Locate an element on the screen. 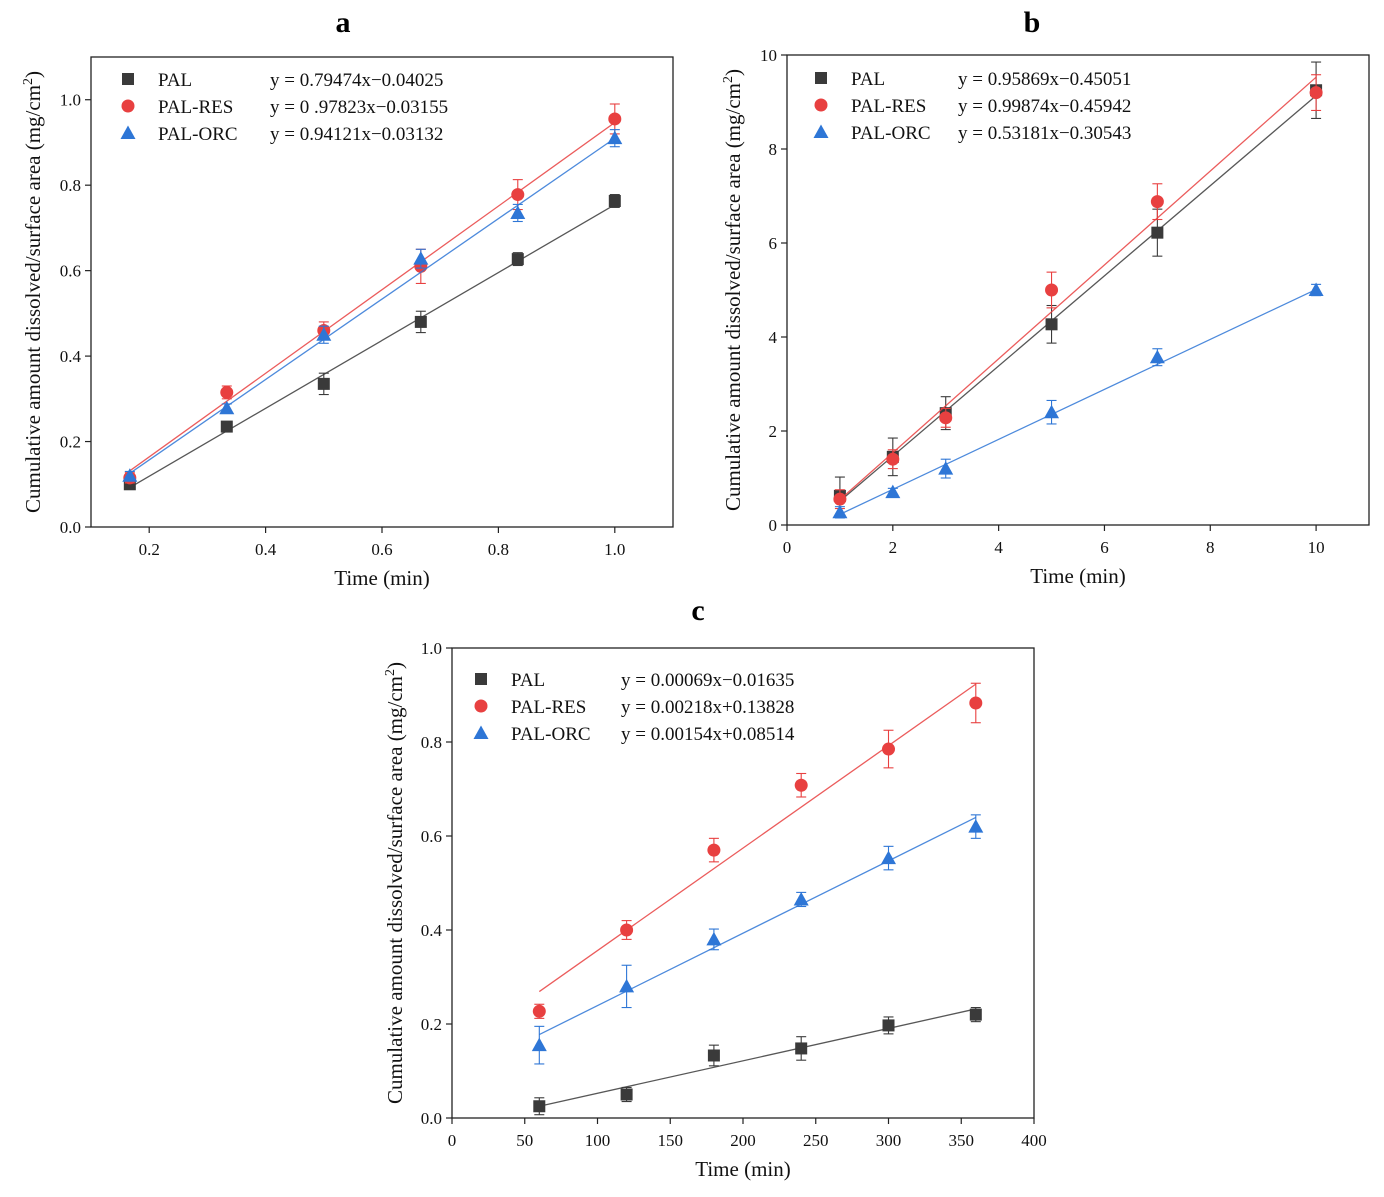 This screenshot has height=1197, width=1384. legend-entry-pal-res: PAL-RES y = 0 .97823x−0.03155 is located at coordinates (284, 107).